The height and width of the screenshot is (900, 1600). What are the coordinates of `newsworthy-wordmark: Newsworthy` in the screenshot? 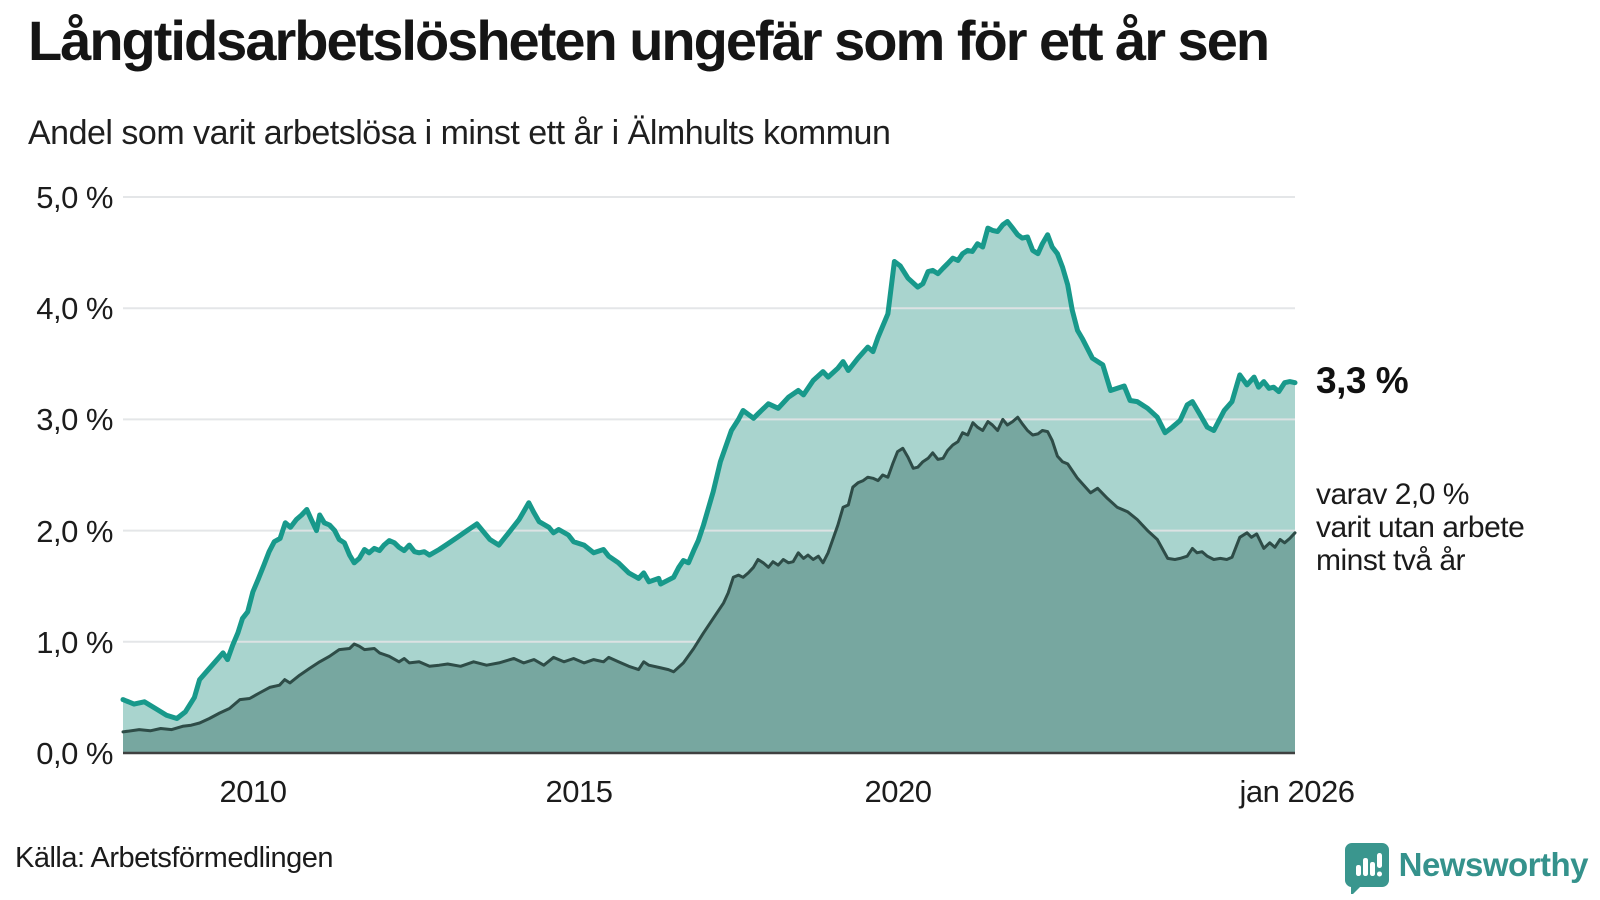 It's located at (1493, 864).